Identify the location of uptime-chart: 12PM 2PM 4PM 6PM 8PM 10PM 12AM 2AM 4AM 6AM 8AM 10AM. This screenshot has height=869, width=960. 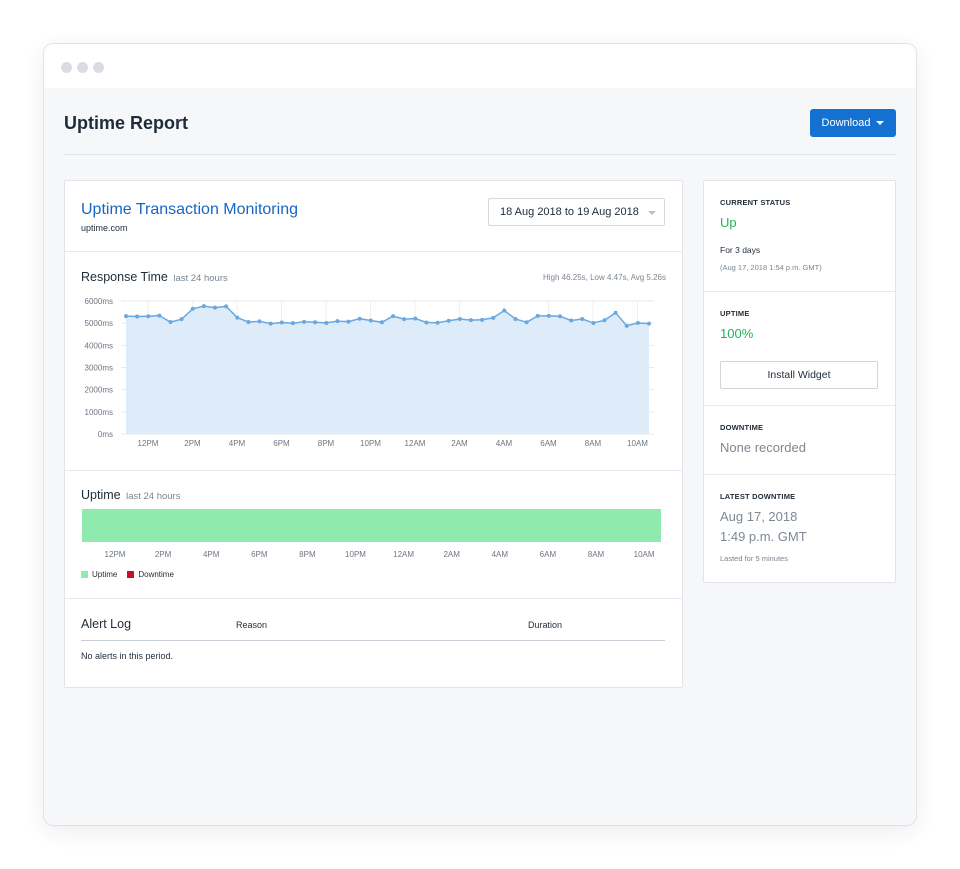
(371, 534).